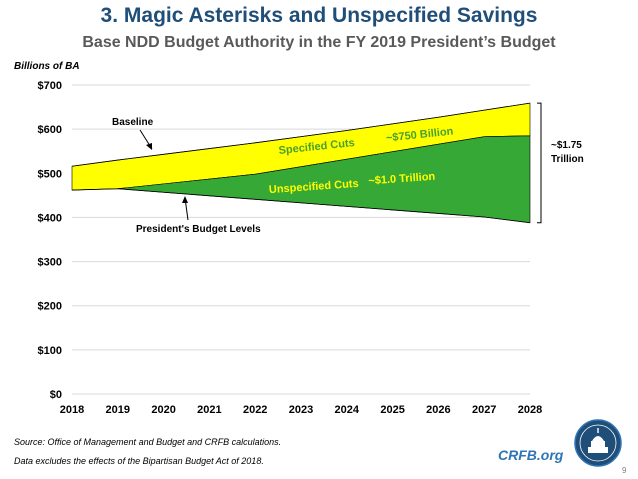  I want to click on presidents-budget-annotation: President's Budget Levels, so click(198, 229).